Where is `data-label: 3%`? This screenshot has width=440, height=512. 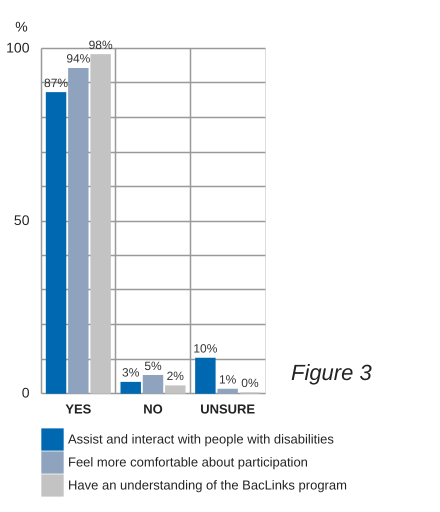 data-label: 3% is located at coordinates (131, 373).